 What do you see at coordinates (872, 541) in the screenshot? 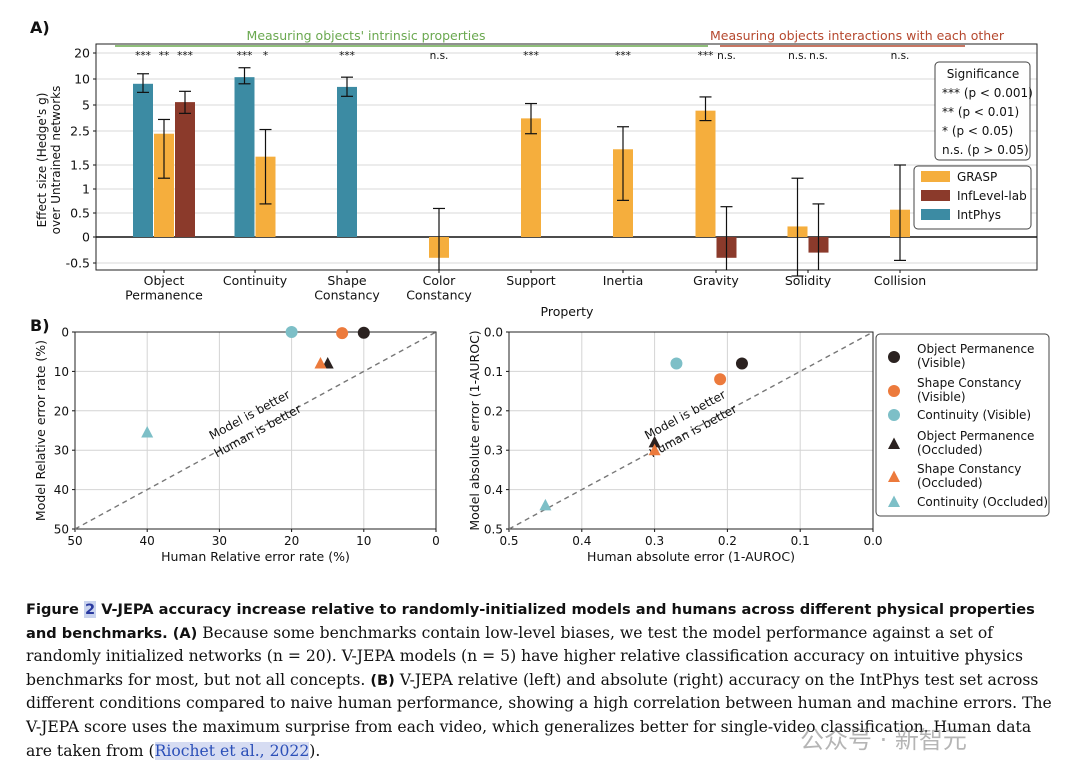
I see `x-tick-label: 0.0` at bounding box center [872, 541].